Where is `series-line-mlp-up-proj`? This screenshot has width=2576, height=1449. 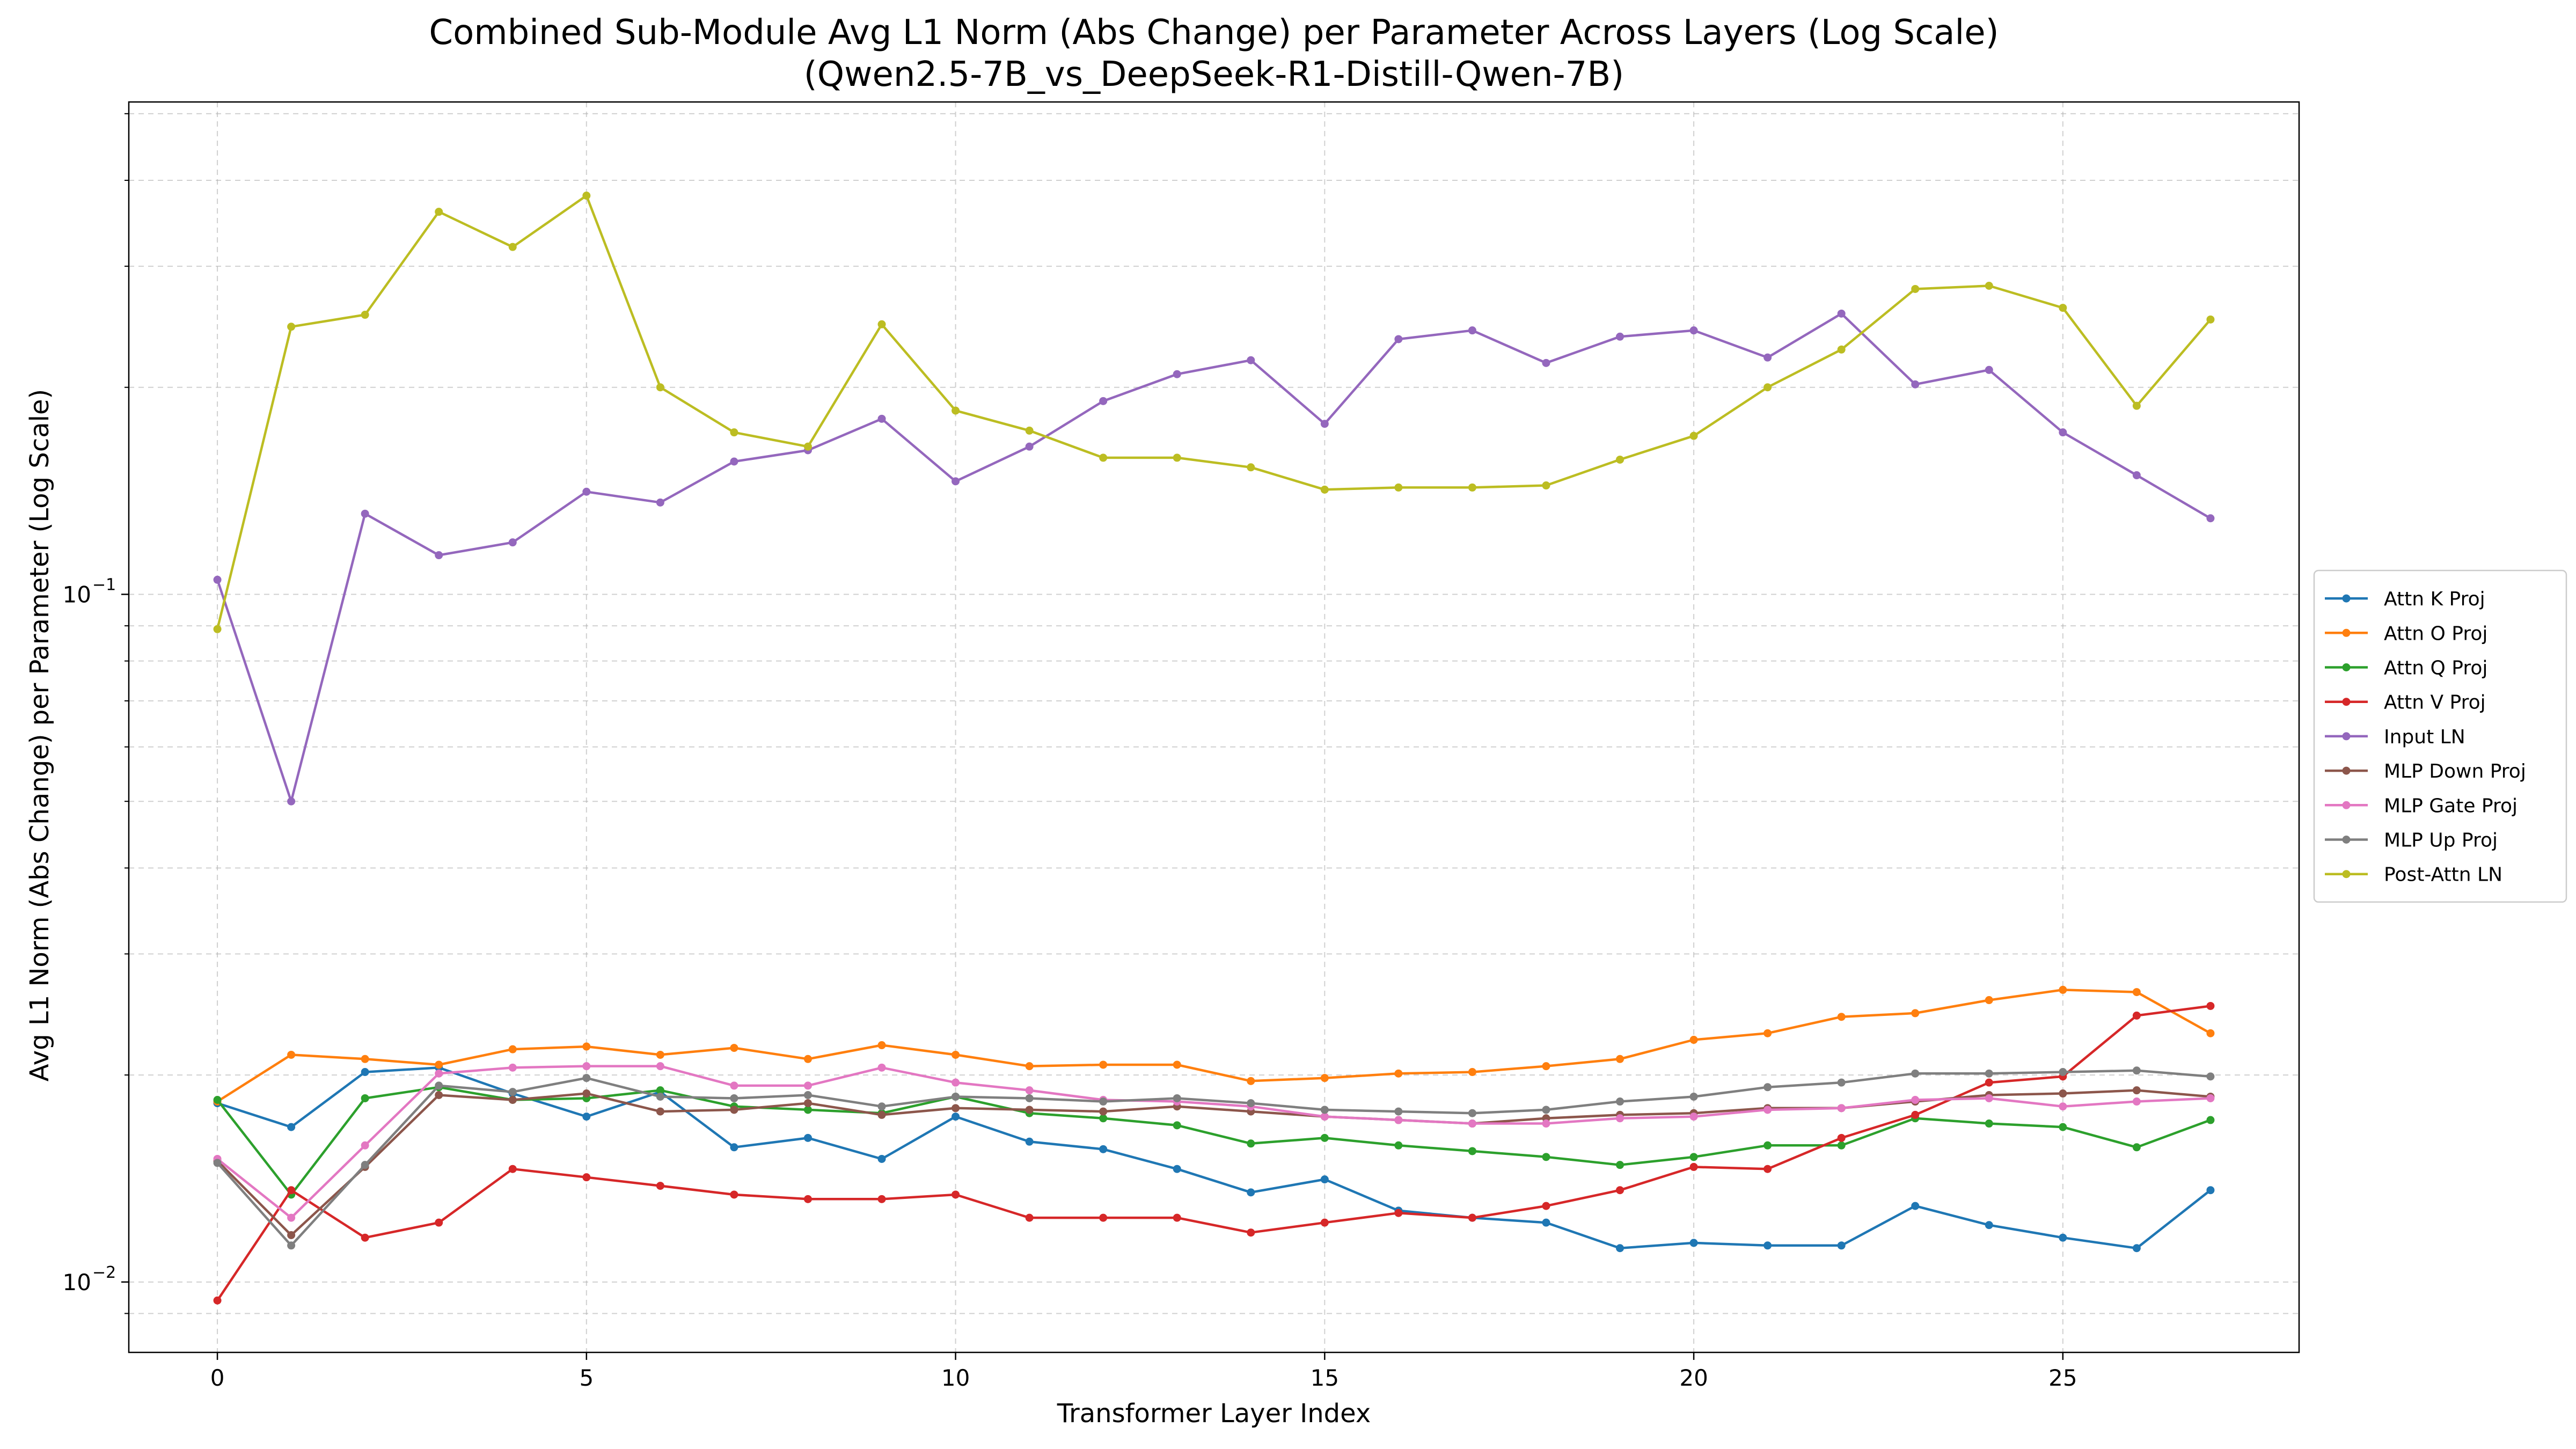 series-line-mlp-up-proj is located at coordinates (1213, 1158).